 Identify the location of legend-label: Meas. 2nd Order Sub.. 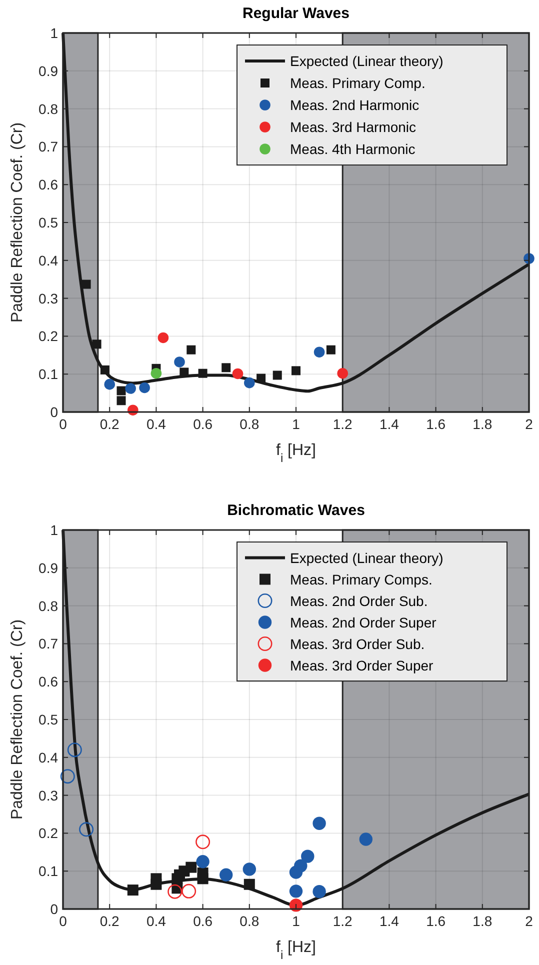
(359, 600).